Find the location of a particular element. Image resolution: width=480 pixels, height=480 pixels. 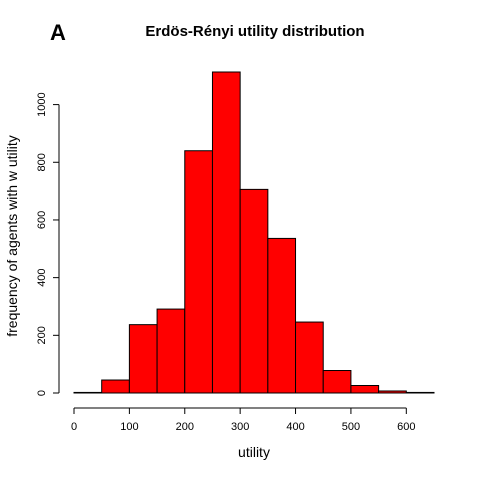

x-tick-label: 300 is located at coordinates (240, 427).